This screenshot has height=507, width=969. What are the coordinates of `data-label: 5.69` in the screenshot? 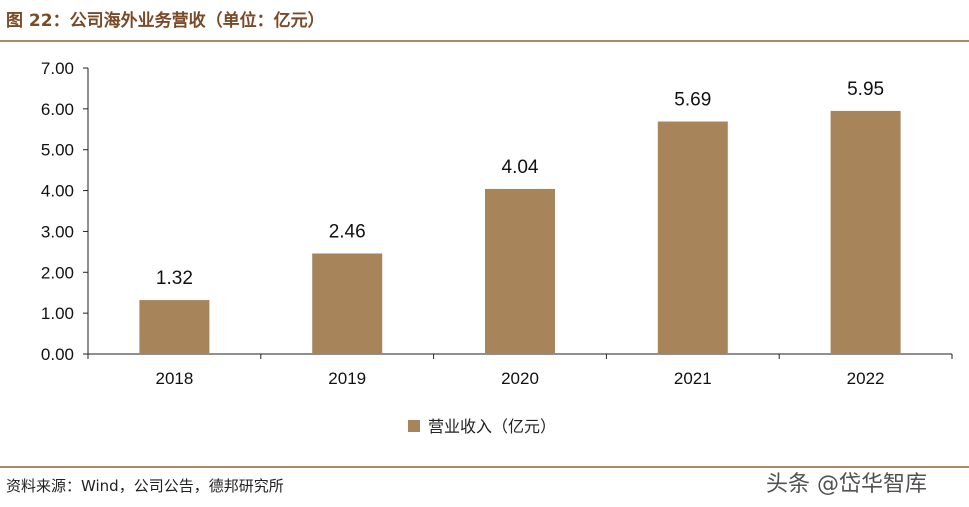 It's located at (692, 100).